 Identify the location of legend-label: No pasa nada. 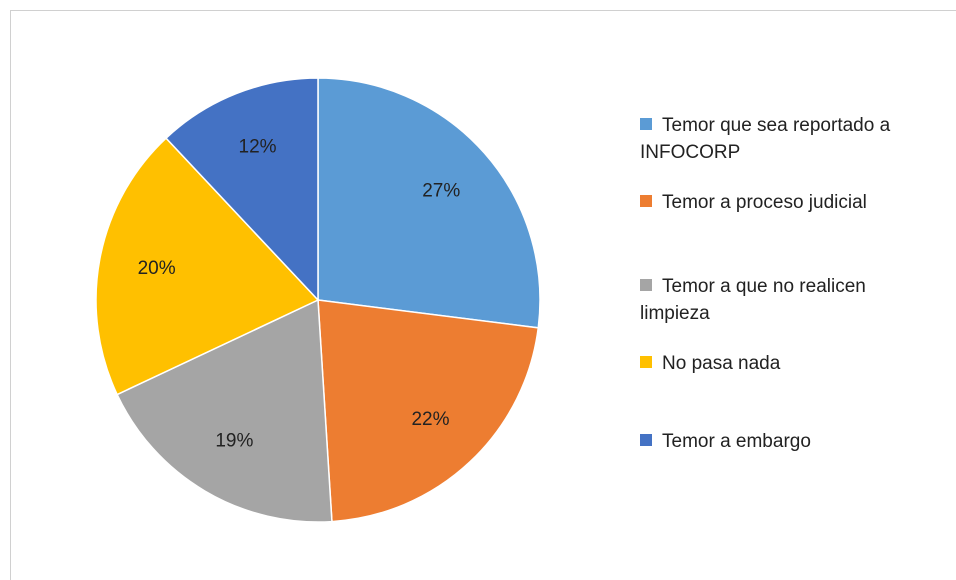
(721, 363).